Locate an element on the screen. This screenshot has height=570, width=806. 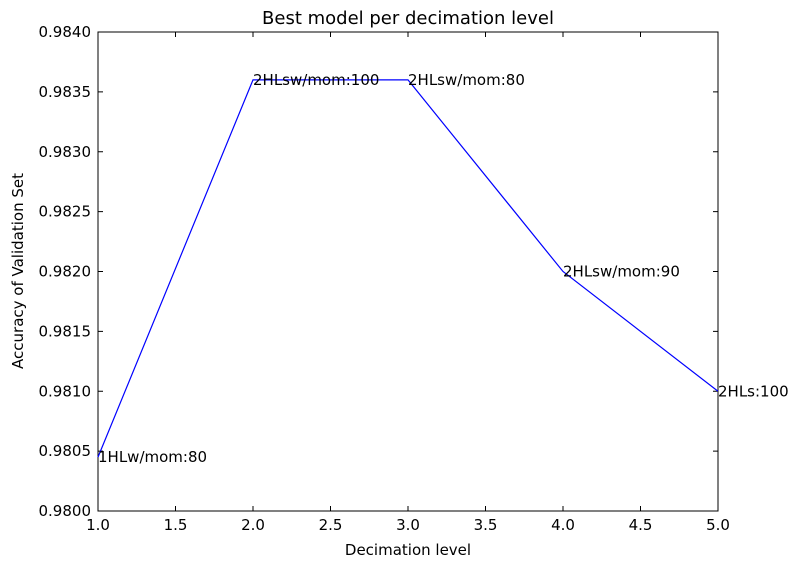
y-tick-label: 0.9820 is located at coordinates (65, 272).